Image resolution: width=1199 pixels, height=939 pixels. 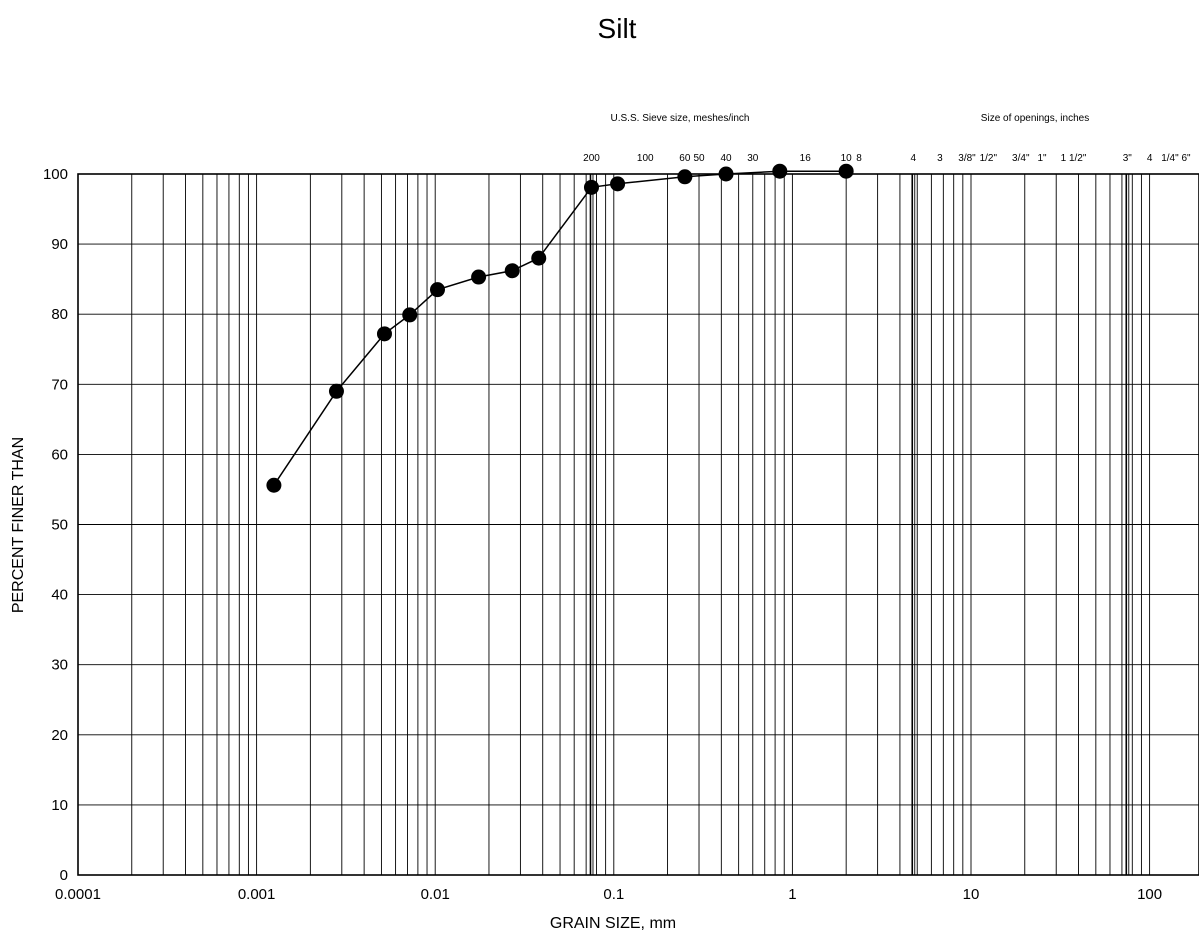 What do you see at coordinates (685, 158) in the screenshot?
I see `sieve-label: 60` at bounding box center [685, 158].